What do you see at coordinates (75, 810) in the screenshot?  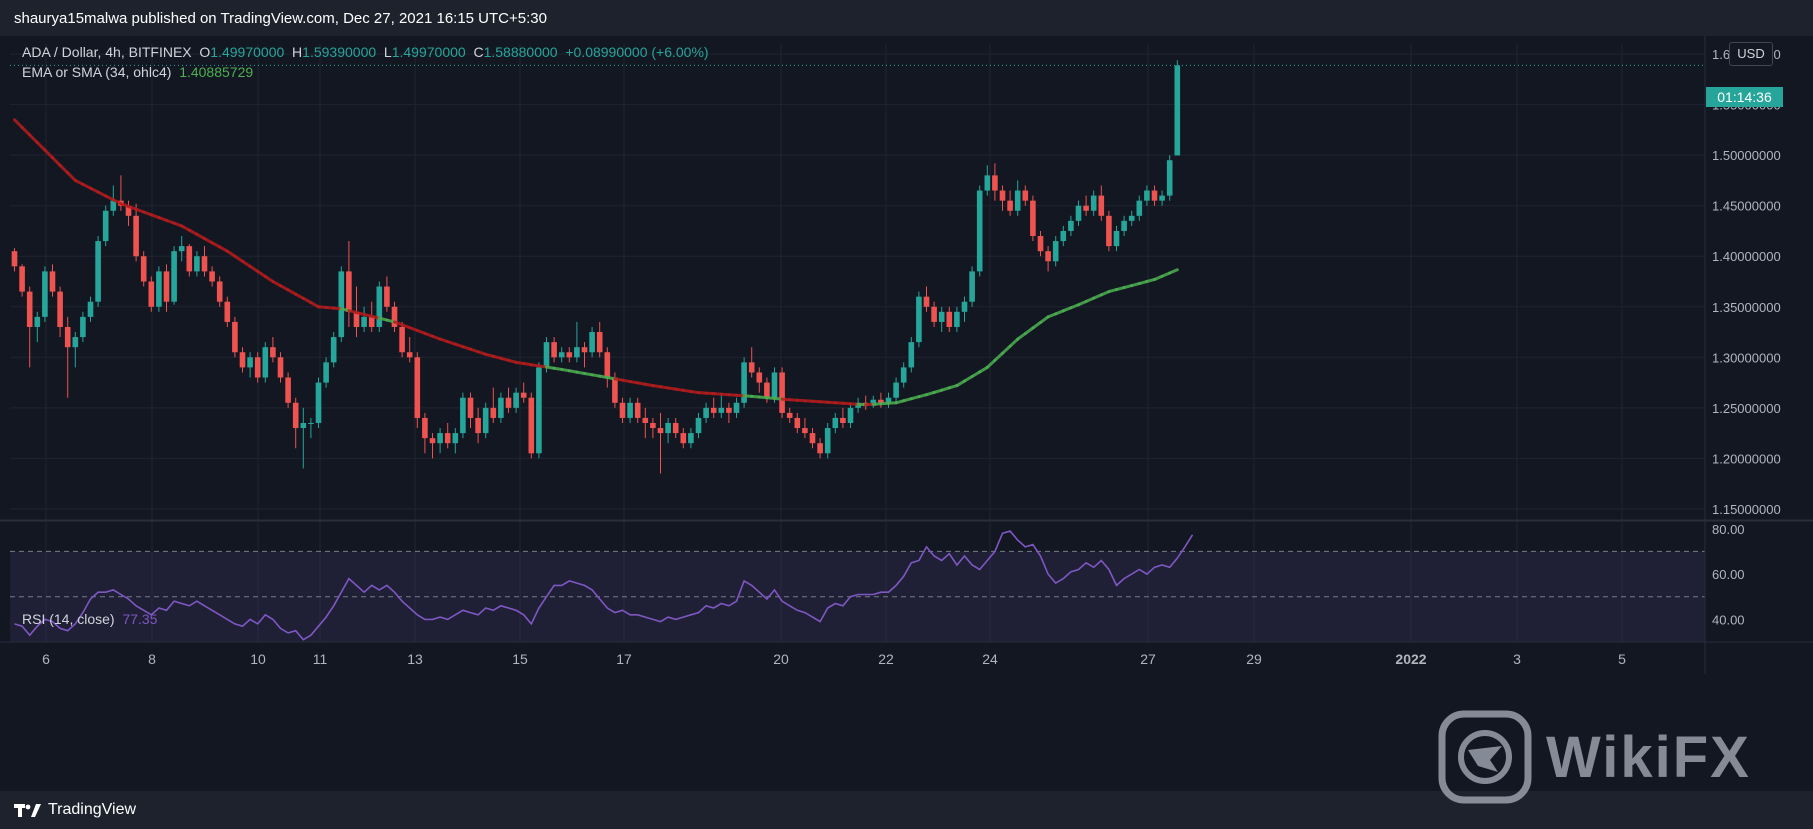 I see `tradingview-logo: TradingView` at bounding box center [75, 810].